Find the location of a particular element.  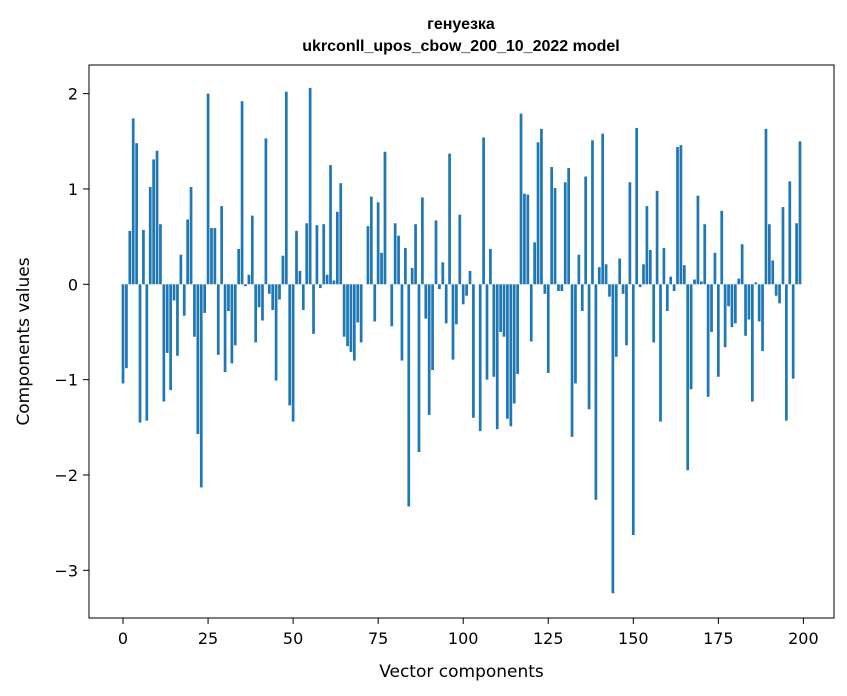

y-tick-label: 0 is located at coordinates (73, 284).